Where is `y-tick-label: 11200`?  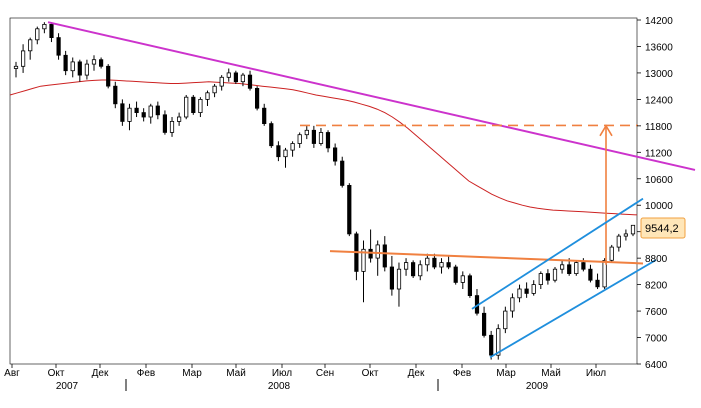
y-tick-label: 11200 is located at coordinates (659, 153).